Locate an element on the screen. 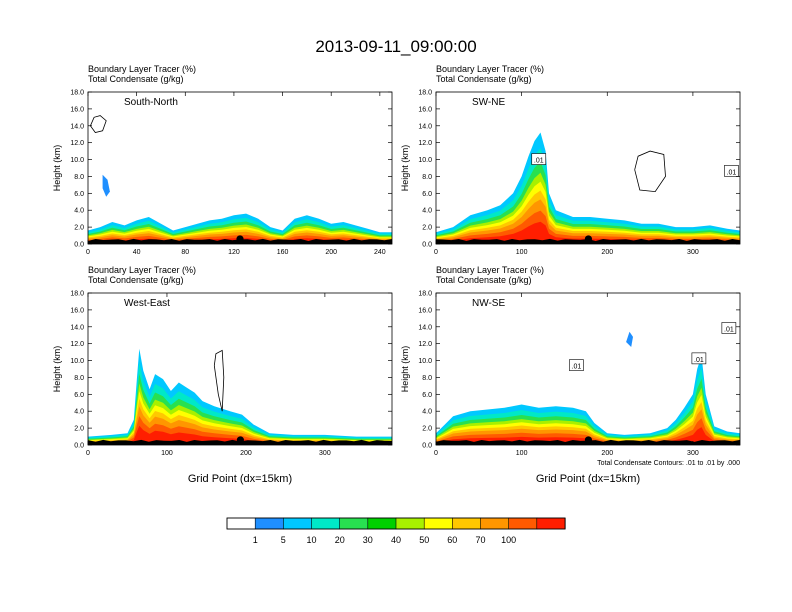 The height and width of the screenshot is (612, 792). colorbar-level-label: 70 is located at coordinates (480, 540).